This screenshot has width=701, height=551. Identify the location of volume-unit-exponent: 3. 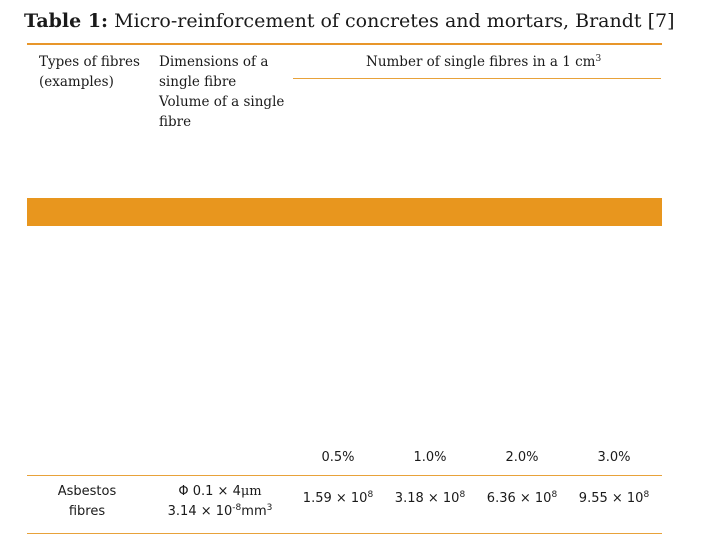
(269, 508).